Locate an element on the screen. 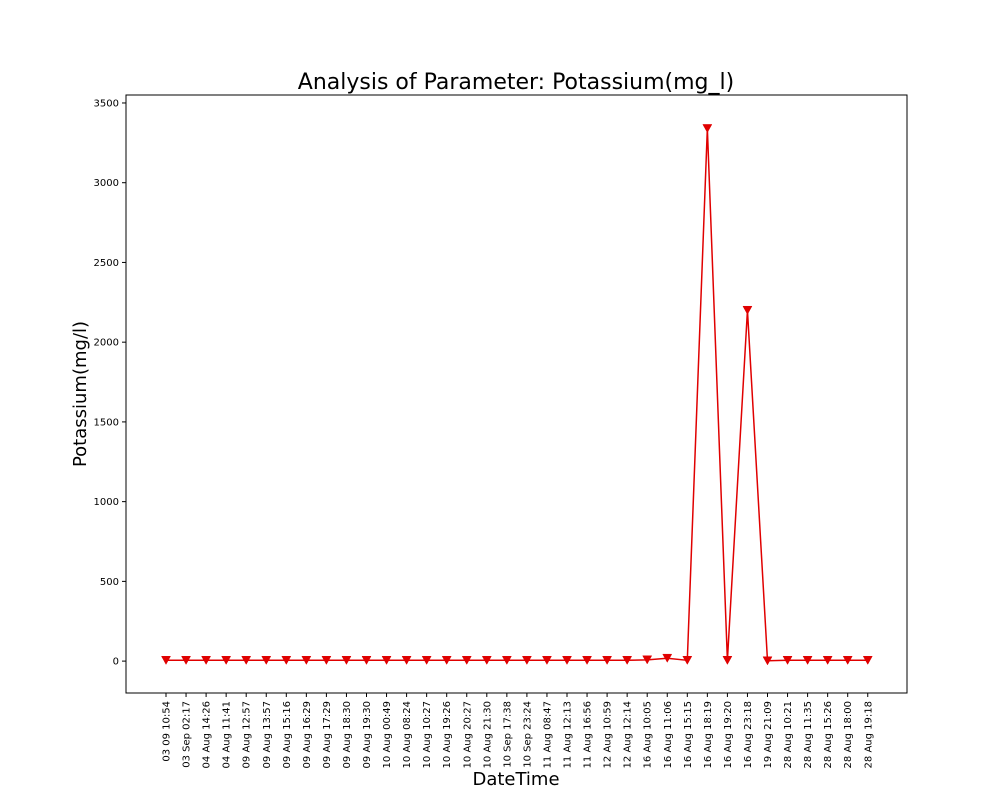 This screenshot has height=792, width=1008. y-tick-label: 3000 is located at coordinates (106, 183).